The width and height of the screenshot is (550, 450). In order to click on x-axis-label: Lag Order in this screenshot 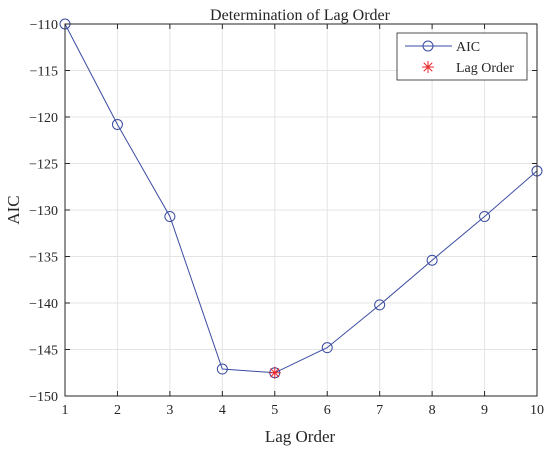, I will do `click(300, 436)`.